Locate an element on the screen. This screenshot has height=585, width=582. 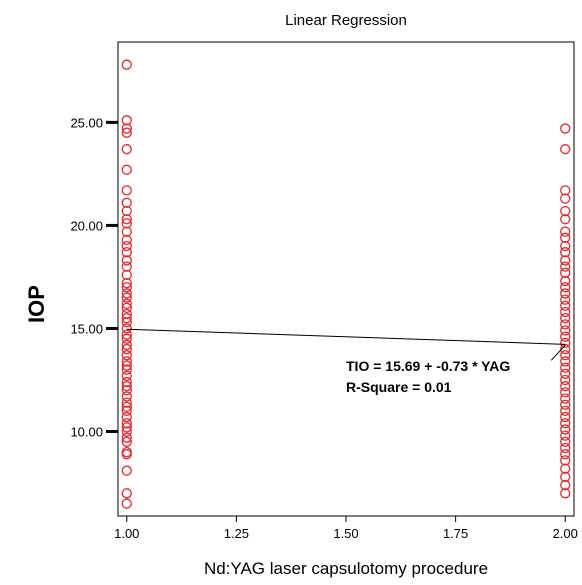
y-tick-label: 15.00 is located at coordinates (86, 328).